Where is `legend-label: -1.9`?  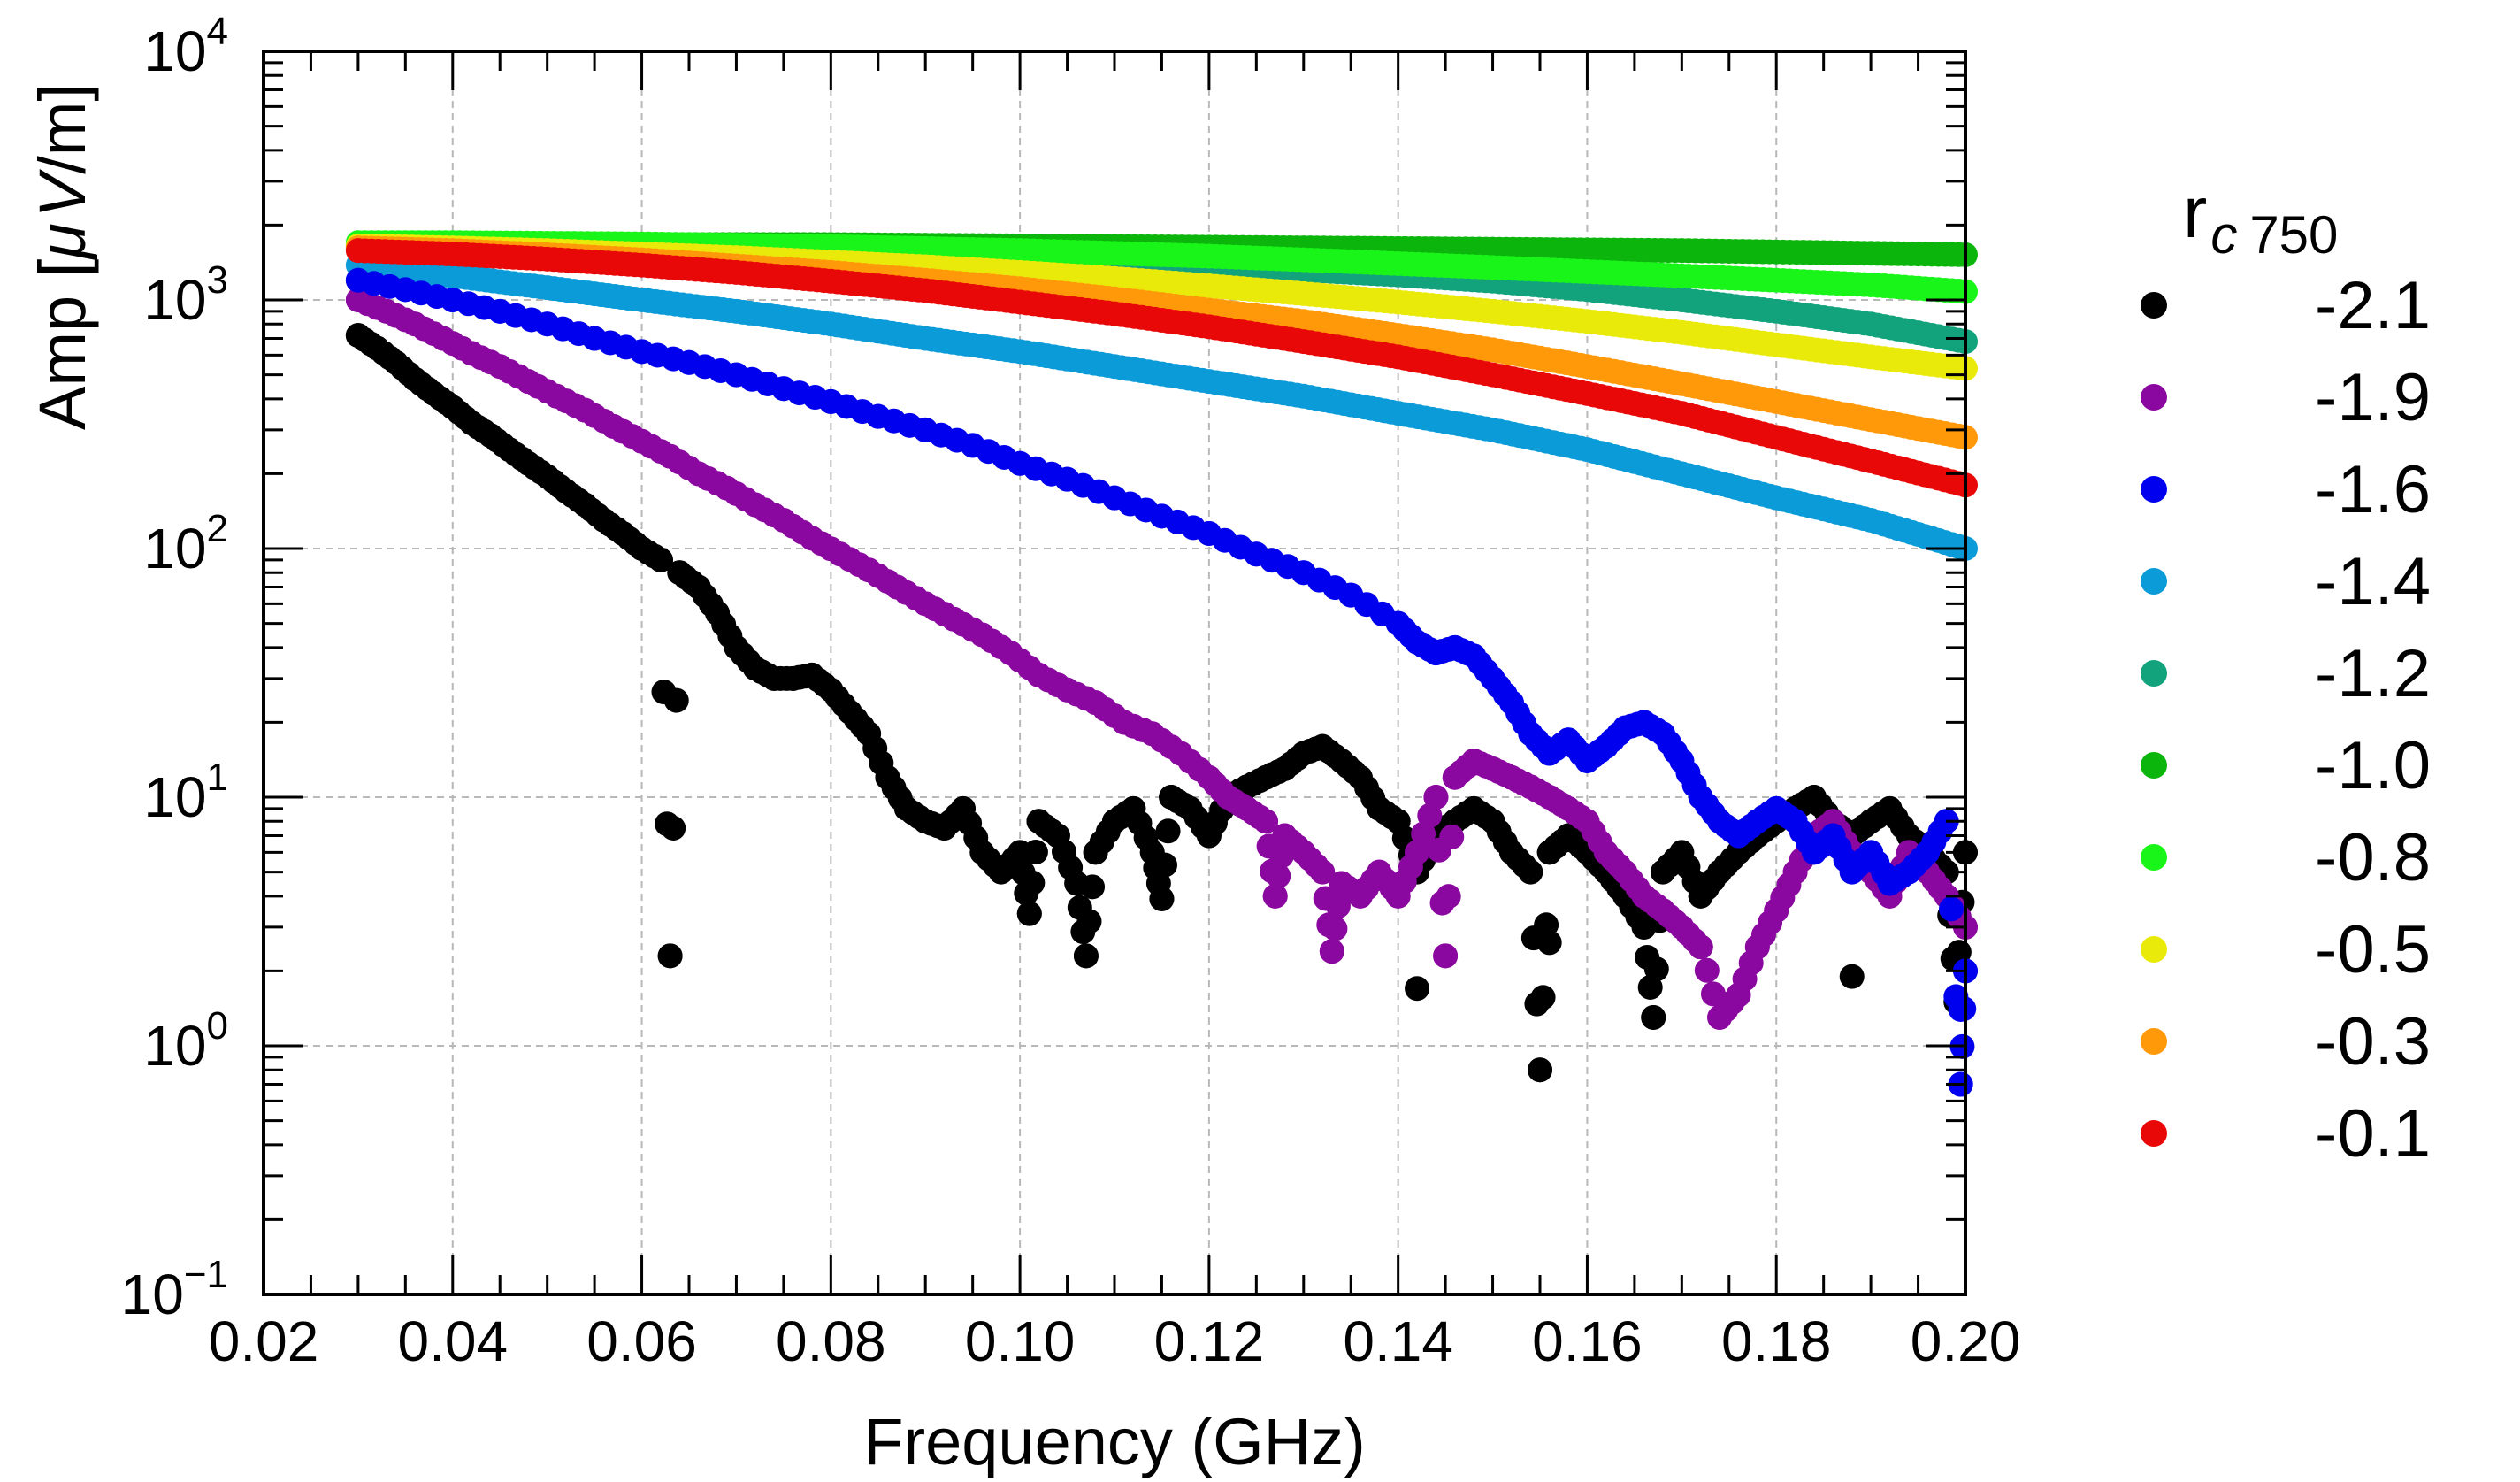 legend-label: -1.9 is located at coordinates (2373, 398).